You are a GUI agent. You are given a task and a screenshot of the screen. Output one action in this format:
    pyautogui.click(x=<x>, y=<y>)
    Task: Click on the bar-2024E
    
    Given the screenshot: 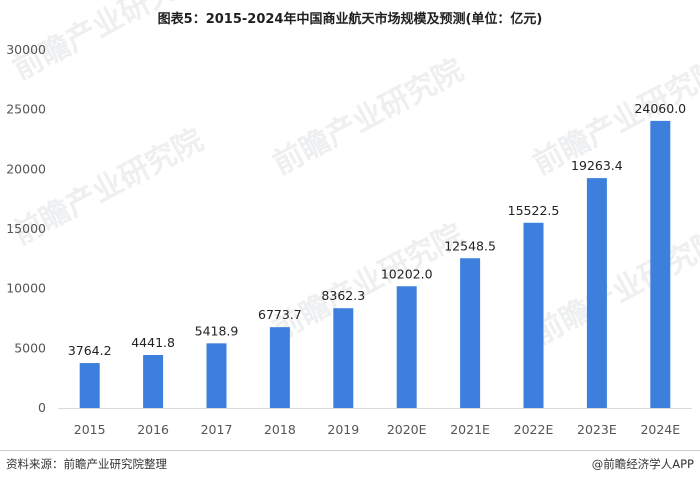 What is the action you would take?
    pyautogui.click(x=660, y=264)
    